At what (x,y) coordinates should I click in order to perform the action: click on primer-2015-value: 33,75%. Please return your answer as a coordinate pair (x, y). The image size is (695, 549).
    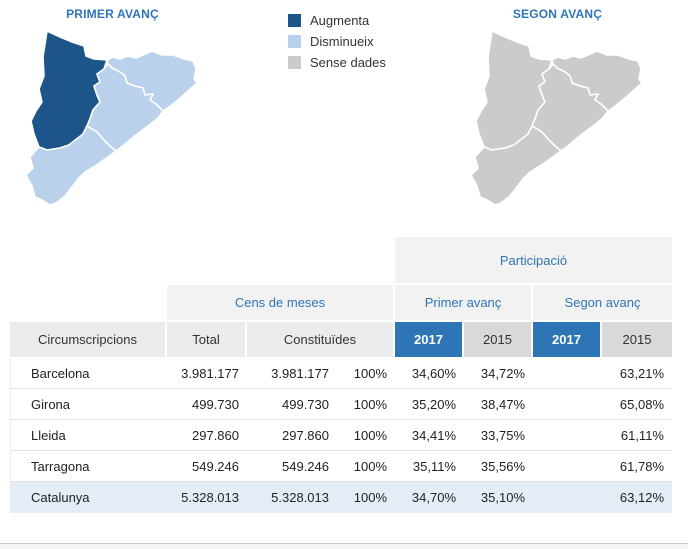
    Looking at the image, I should click on (498, 435).